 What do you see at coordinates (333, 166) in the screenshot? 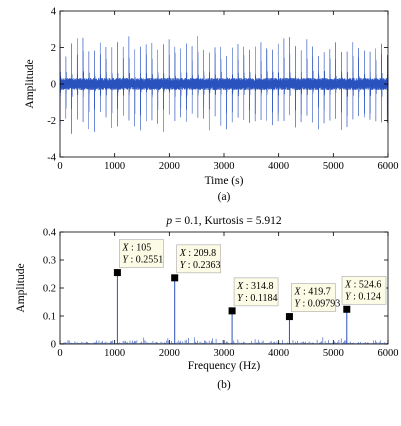
I see `x-tick-label-a: 5000` at bounding box center [333, 166].